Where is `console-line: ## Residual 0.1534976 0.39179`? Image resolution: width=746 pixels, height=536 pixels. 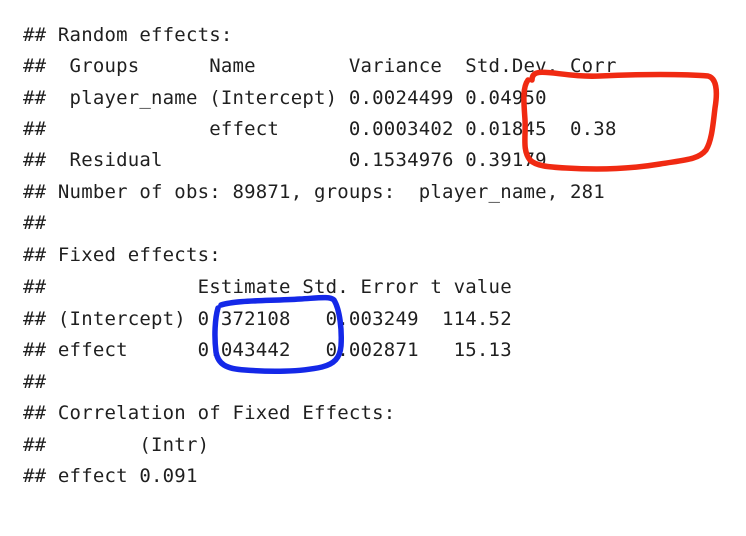
console-line: ## Residual 0.1534976 0.39179 is located at coordinates (285, 160).